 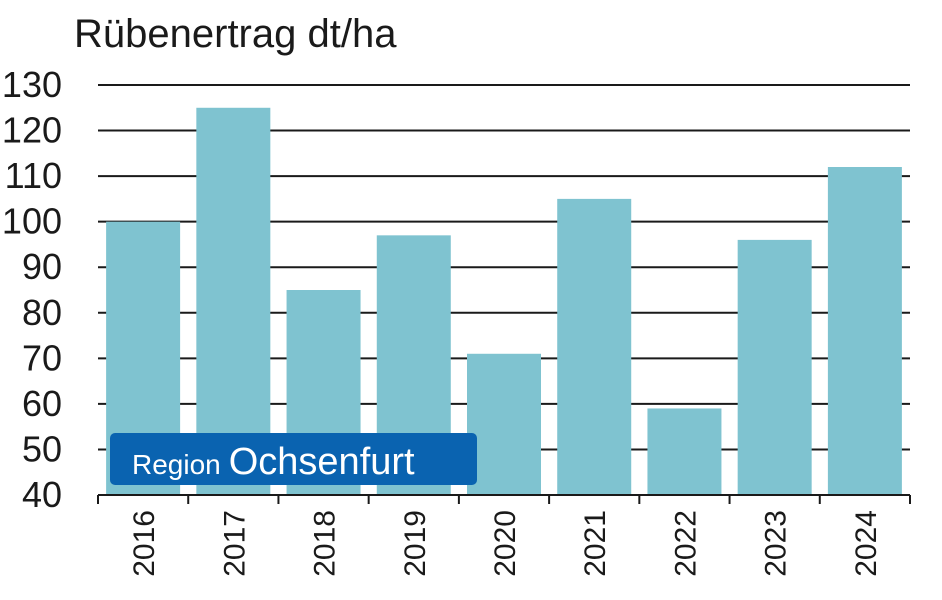 I want to click on bar-2021, so click(x=594, y=346).